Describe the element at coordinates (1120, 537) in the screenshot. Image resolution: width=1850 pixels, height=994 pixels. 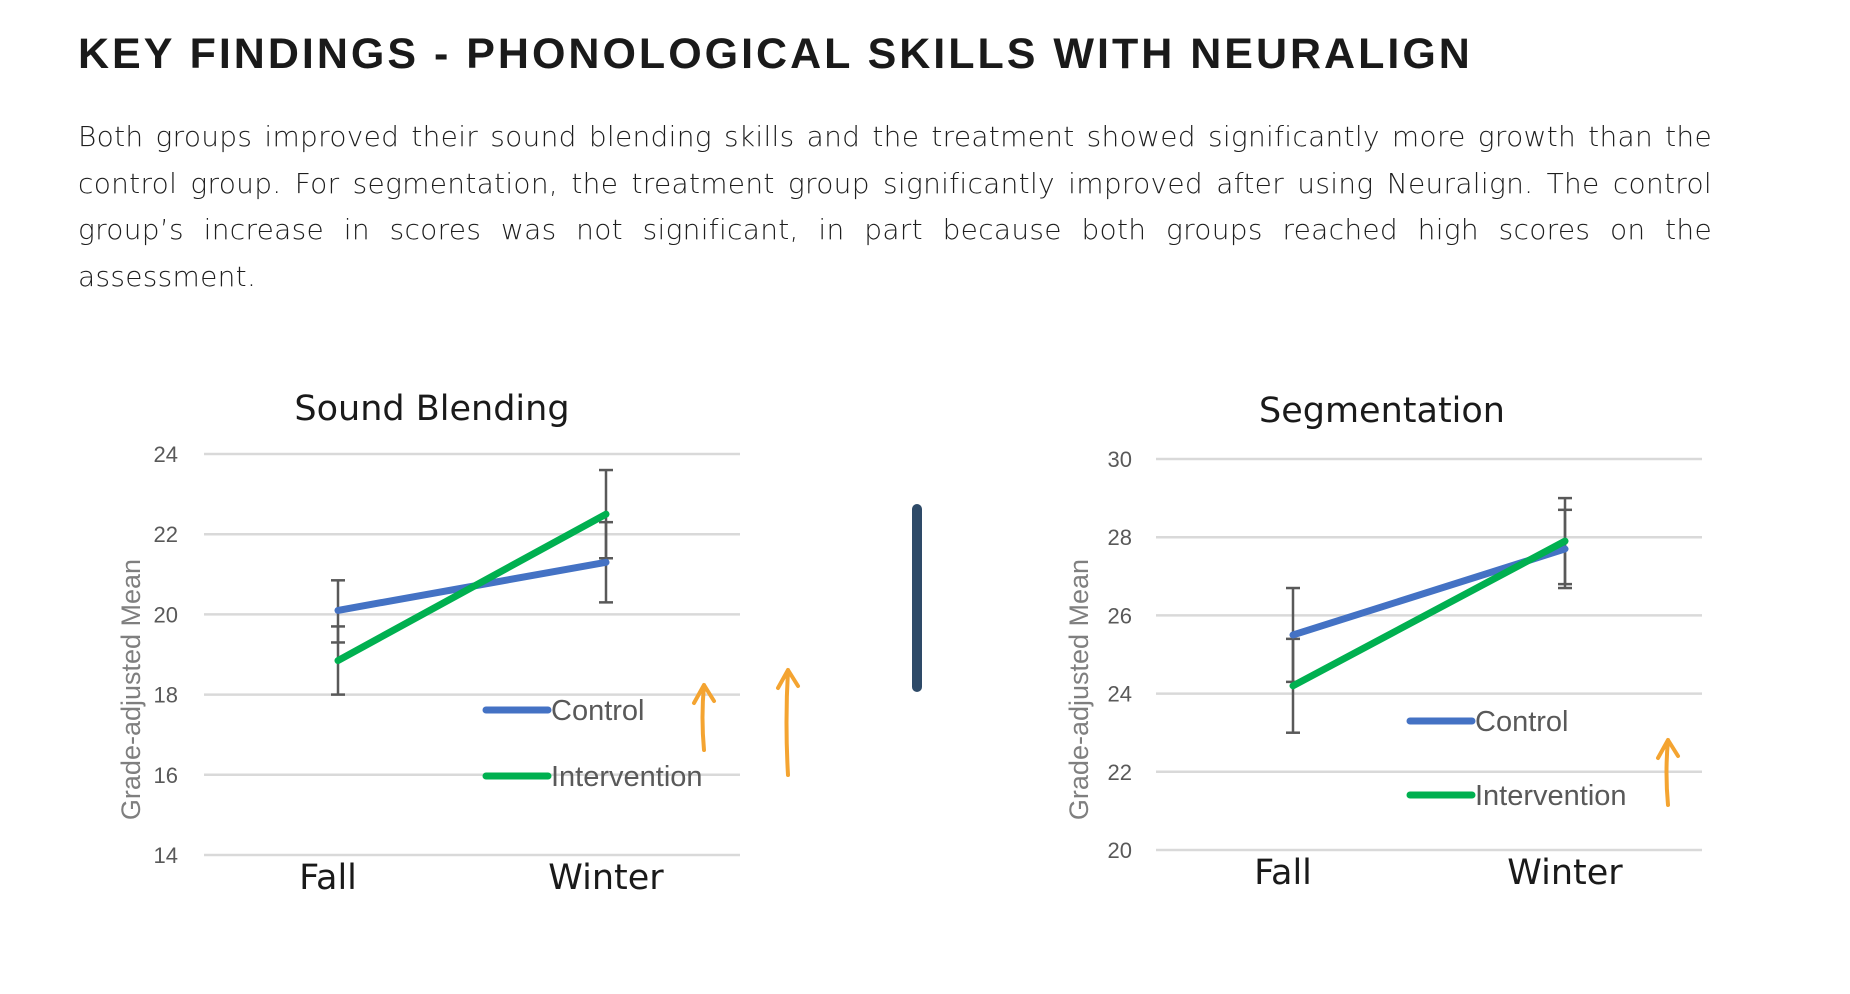
I see `y-tick-label: 28` at that location.